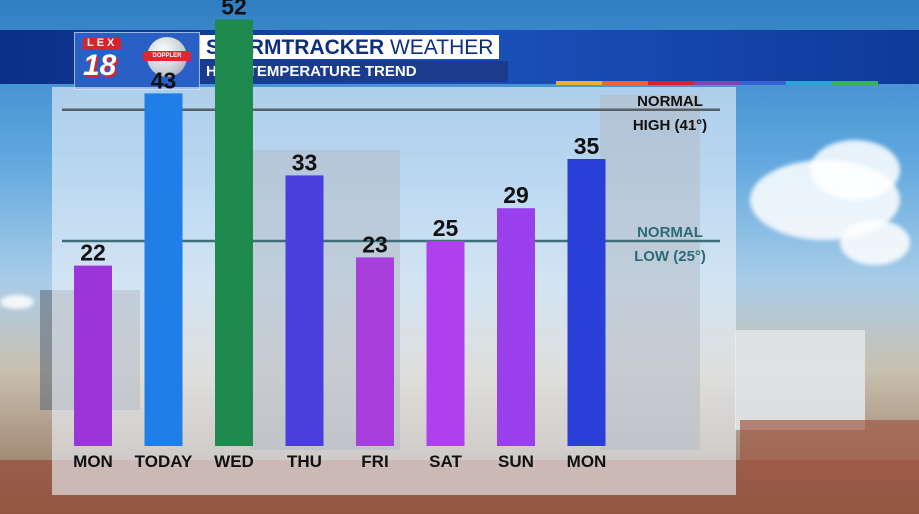  I want to click on bar-value-label: 52, so click(234, 10).